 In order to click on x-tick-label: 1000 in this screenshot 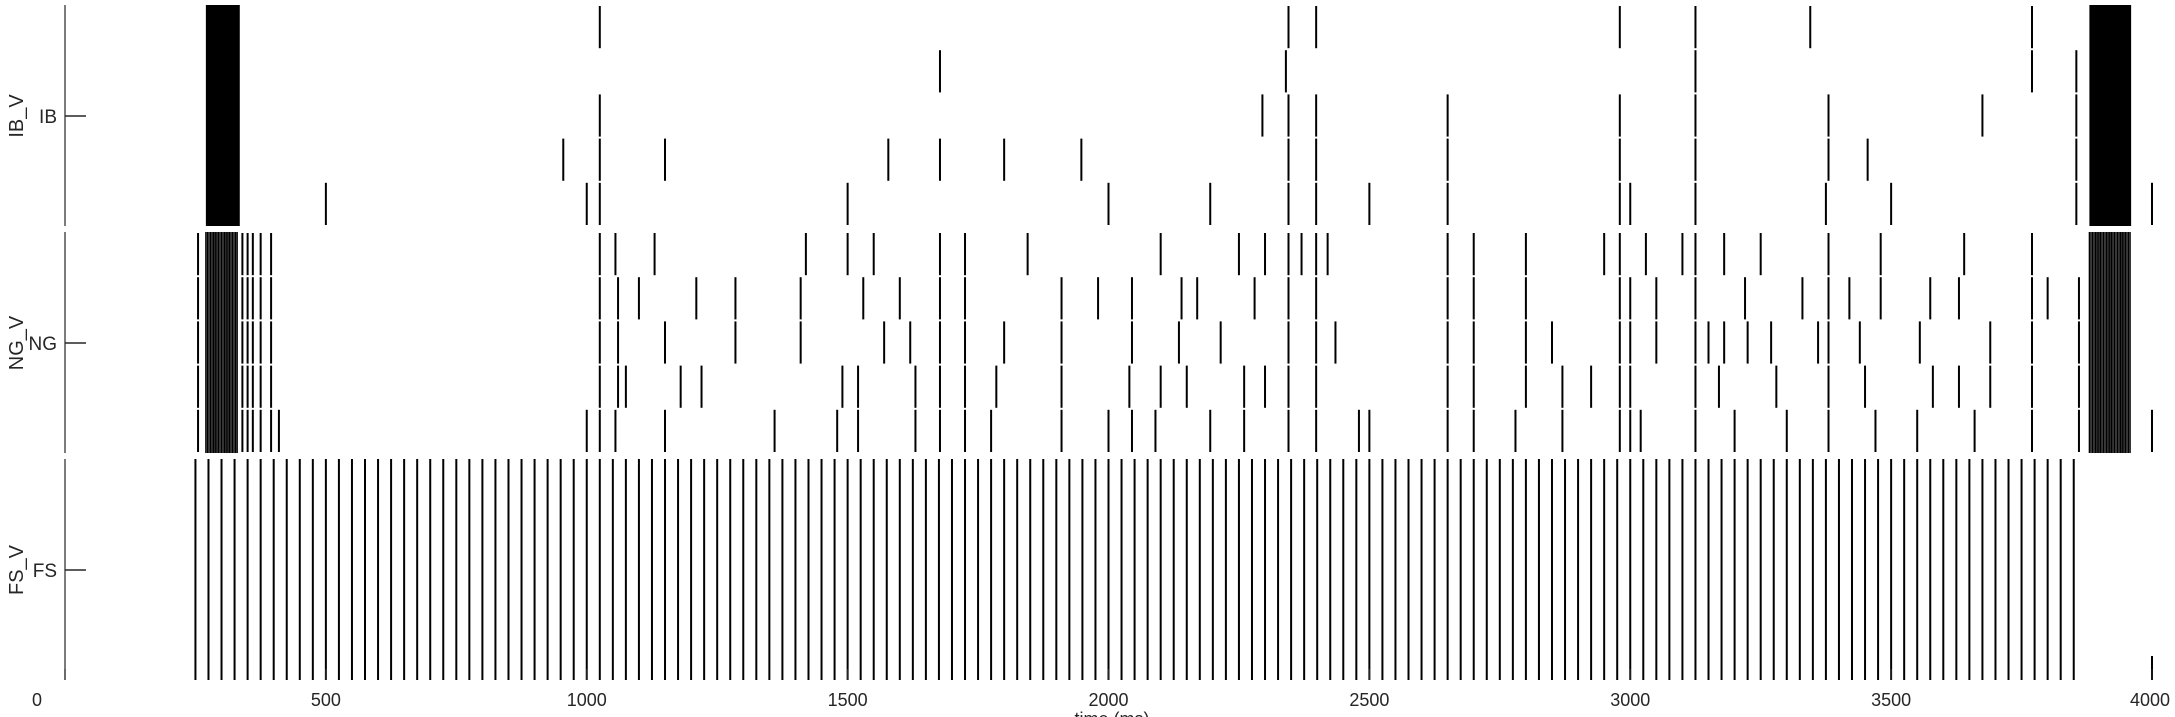, I will do `click(587, 700)`.